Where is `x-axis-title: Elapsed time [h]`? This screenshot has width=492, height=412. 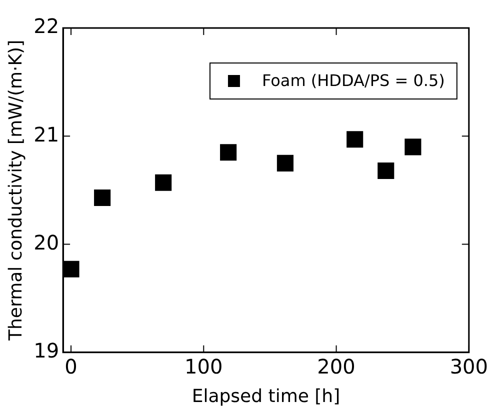
x-axis-title: Elapsed time [h] is located at coordinates (266, 396).